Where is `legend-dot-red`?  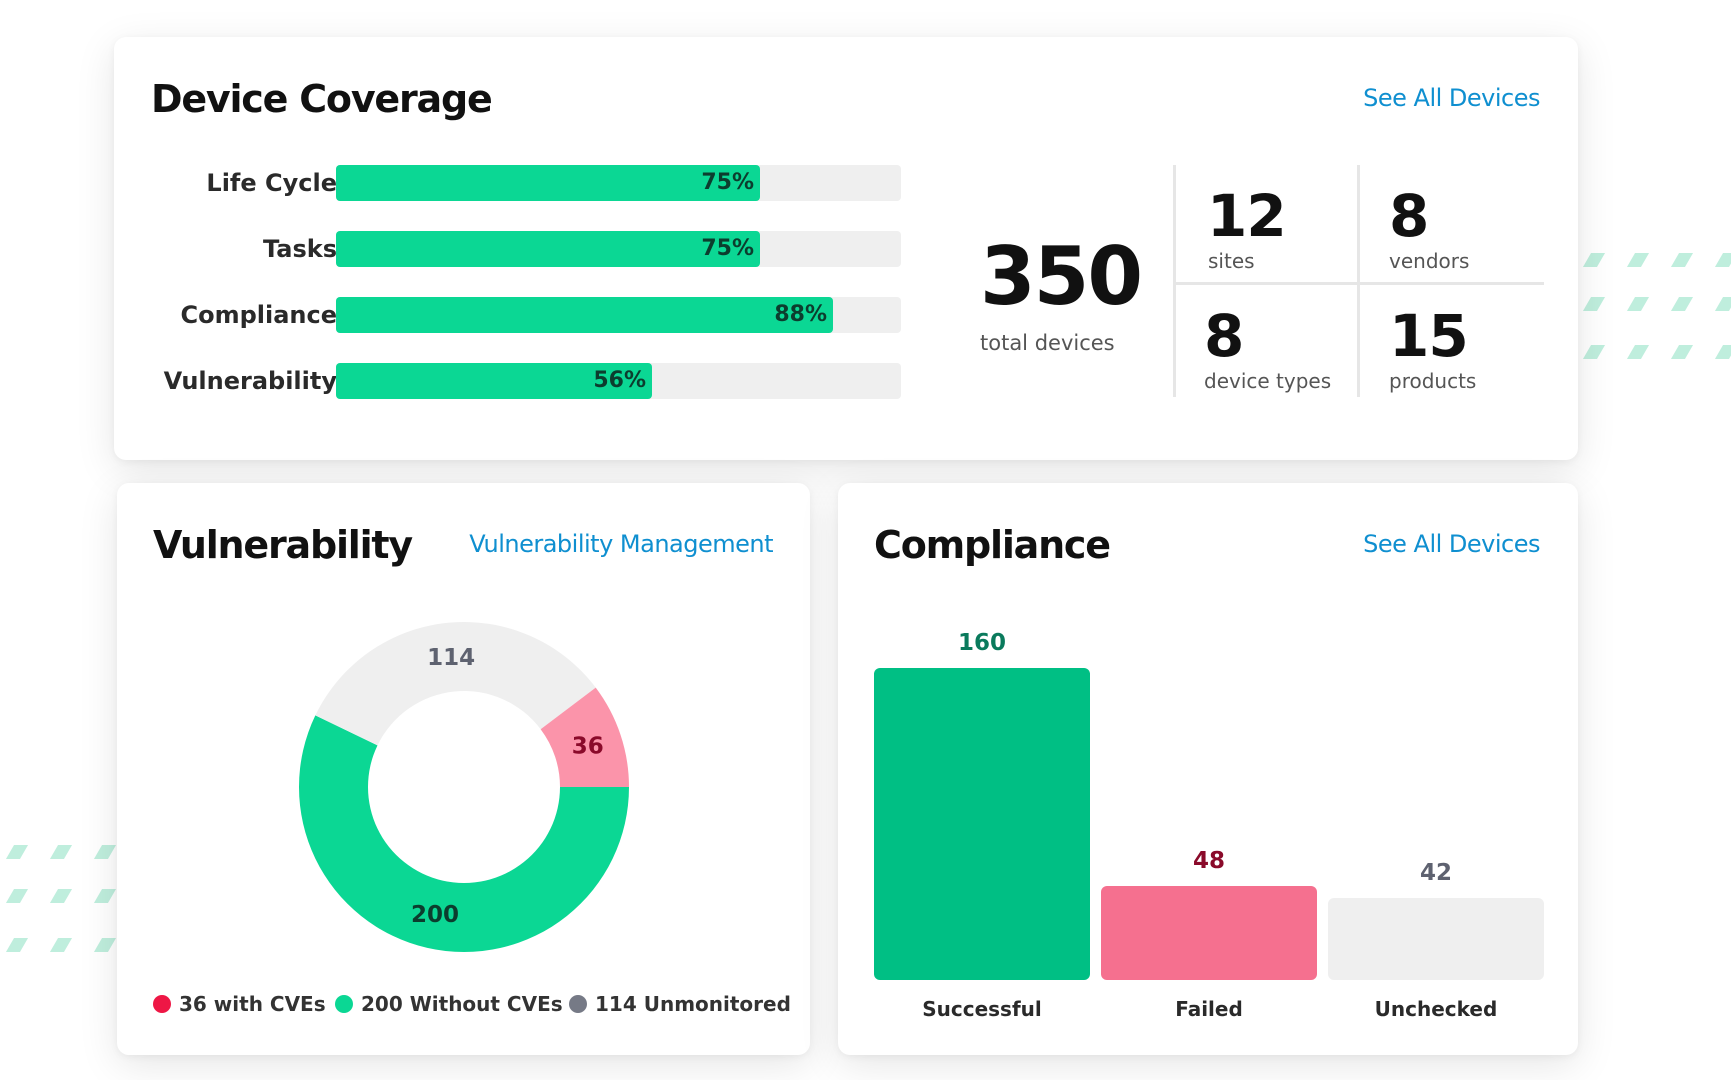 legend-dot-red is located at coordinates (162, 1004).